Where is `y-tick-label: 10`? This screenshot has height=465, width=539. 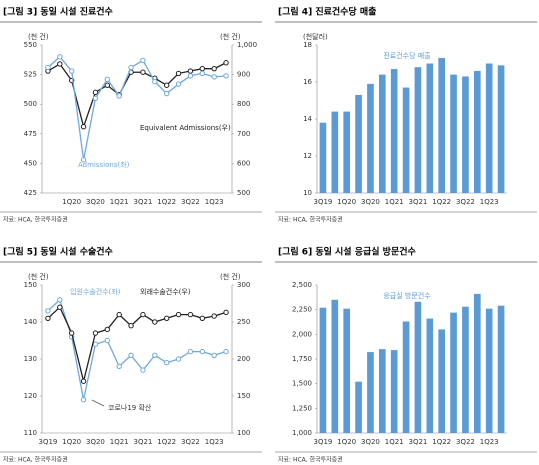
y-tick-label: 10 is located at coordinates (307, 193).